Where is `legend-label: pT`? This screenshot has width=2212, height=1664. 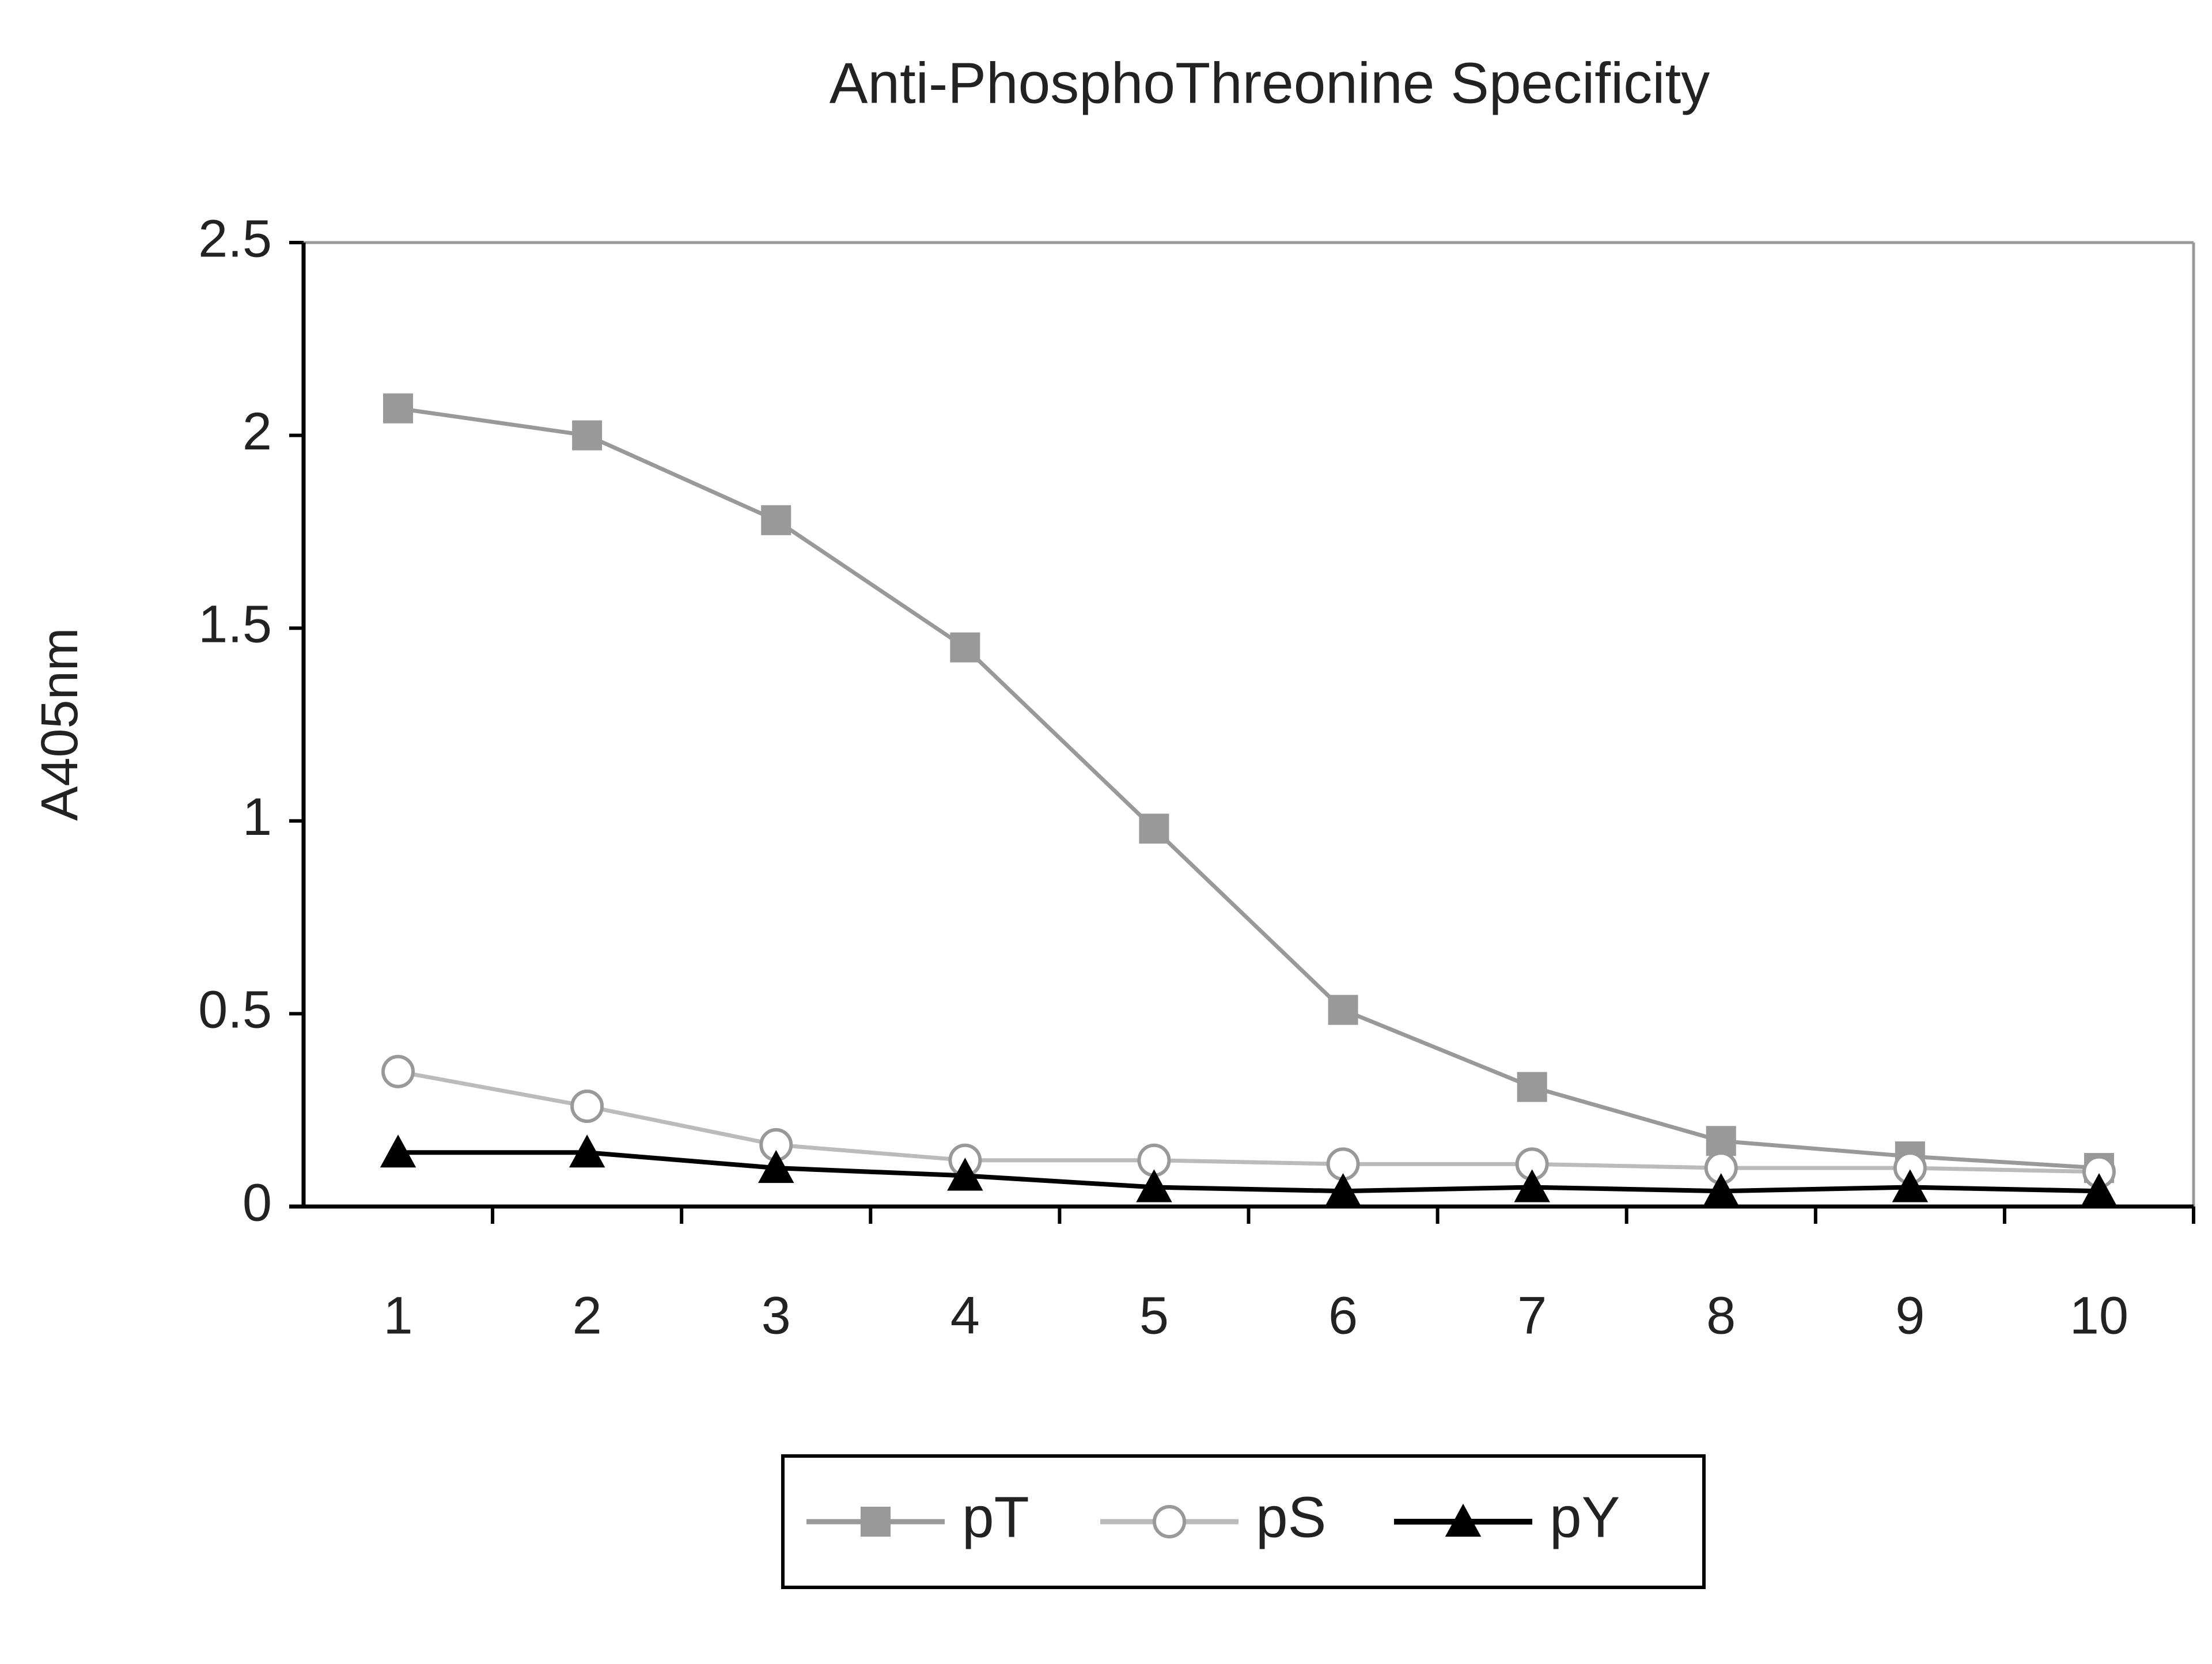
legend-label: pT is located at coordinates (995, 1517).